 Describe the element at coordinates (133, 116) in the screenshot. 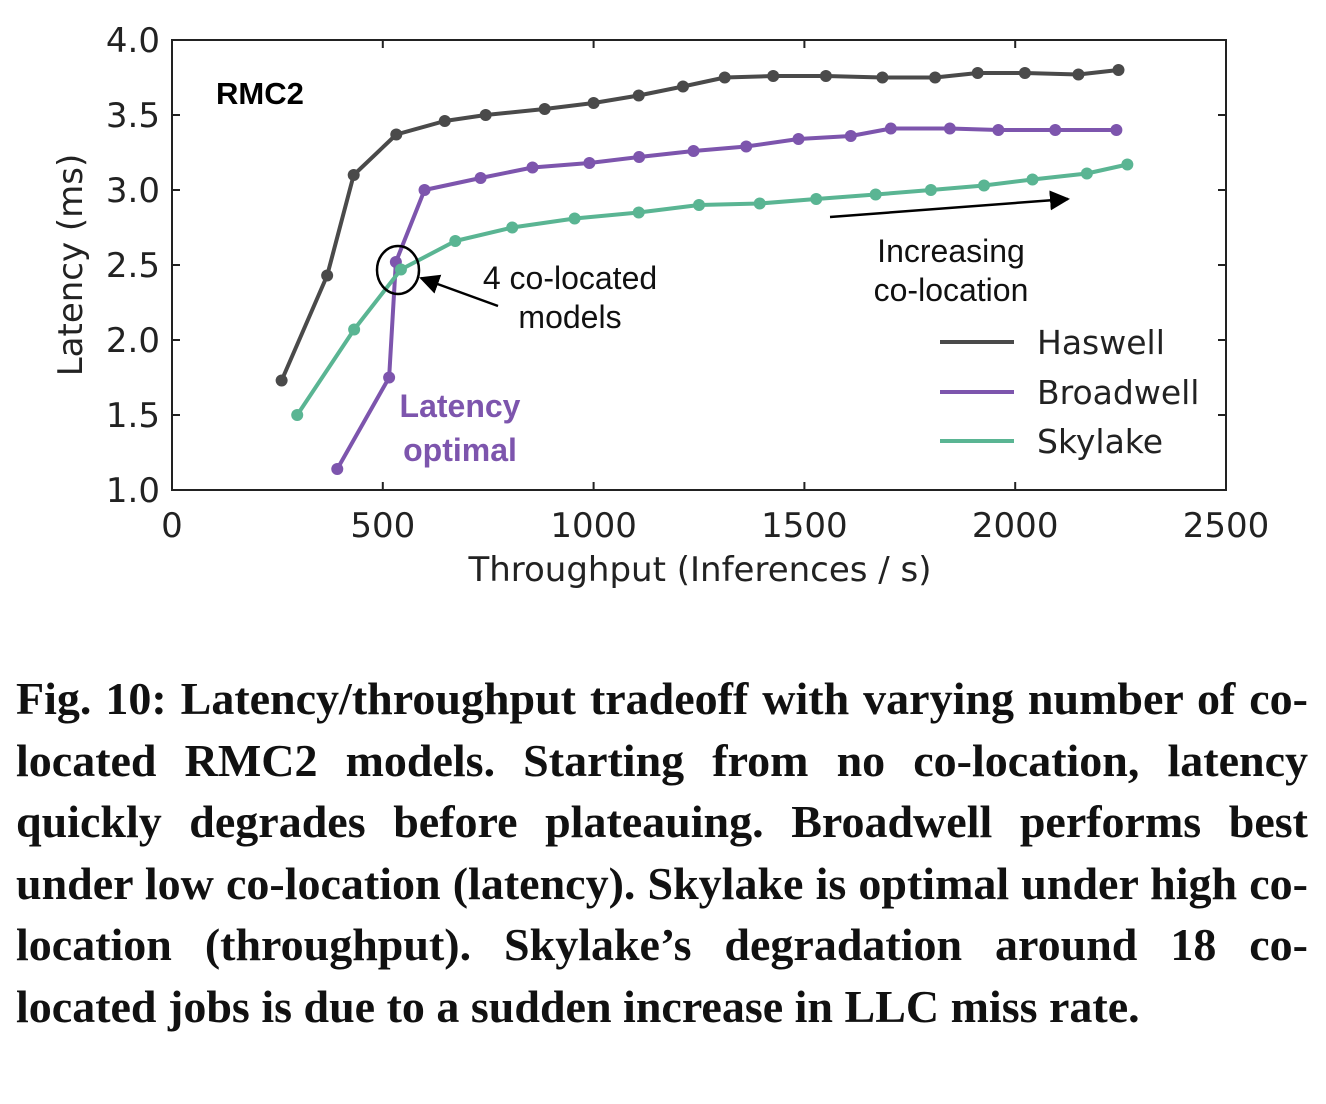

I see `y-tick-label: 3.5` at that location.